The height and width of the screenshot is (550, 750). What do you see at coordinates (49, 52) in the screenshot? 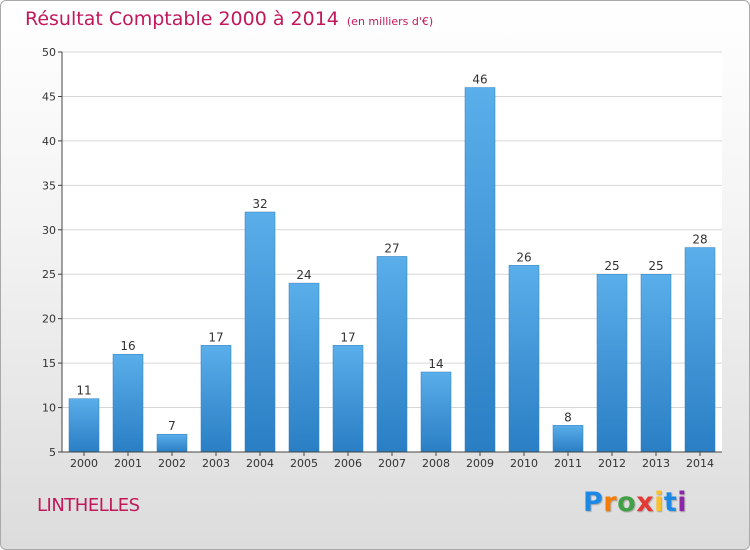
I see `y-tick-label: 50` at bounding box center [49, 52].